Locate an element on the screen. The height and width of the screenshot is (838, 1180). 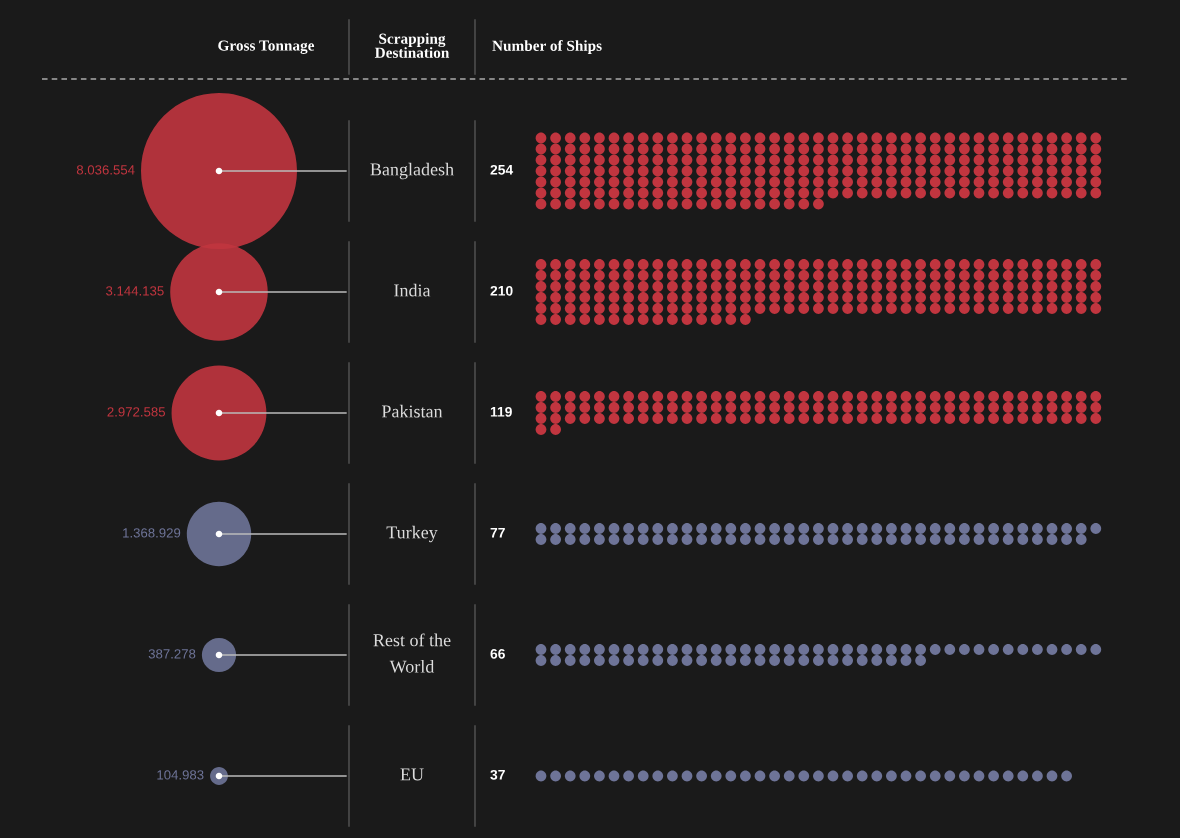
category-label: Turkey is located at coordinates (412, 534).